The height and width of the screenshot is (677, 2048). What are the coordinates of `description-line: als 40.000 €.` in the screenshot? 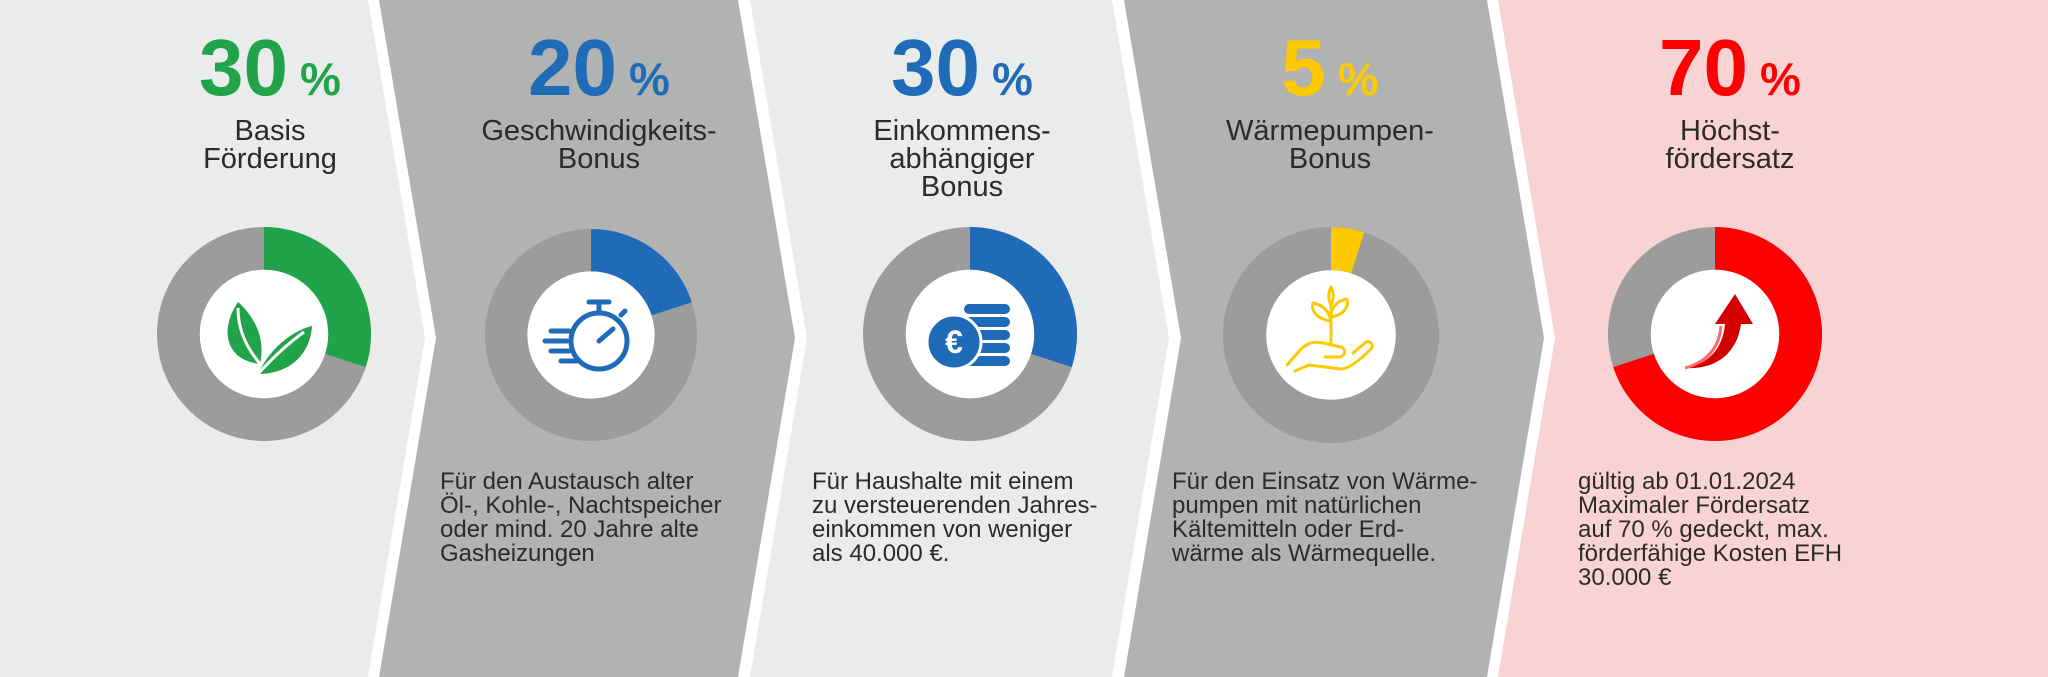 It's located at (881, 553).